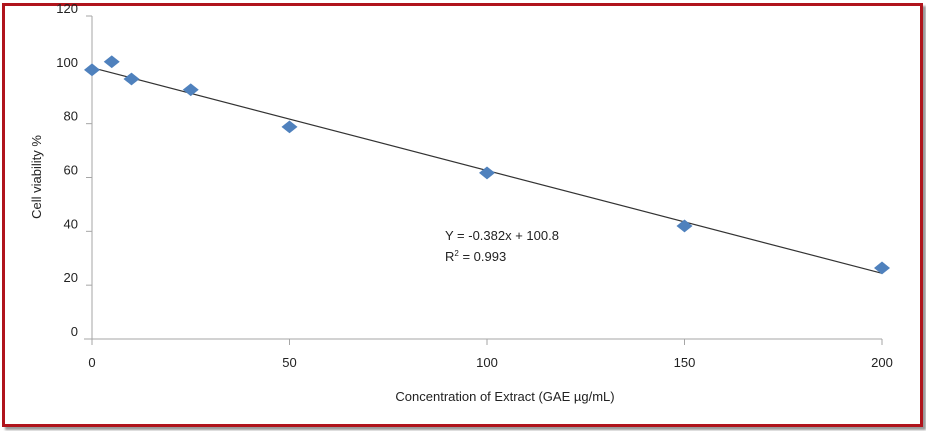 This screenshot has width=926, height=431. Describe the element at coordinates (71, 116) in the screenshot. I see `y-tick-label: 80` at that location.